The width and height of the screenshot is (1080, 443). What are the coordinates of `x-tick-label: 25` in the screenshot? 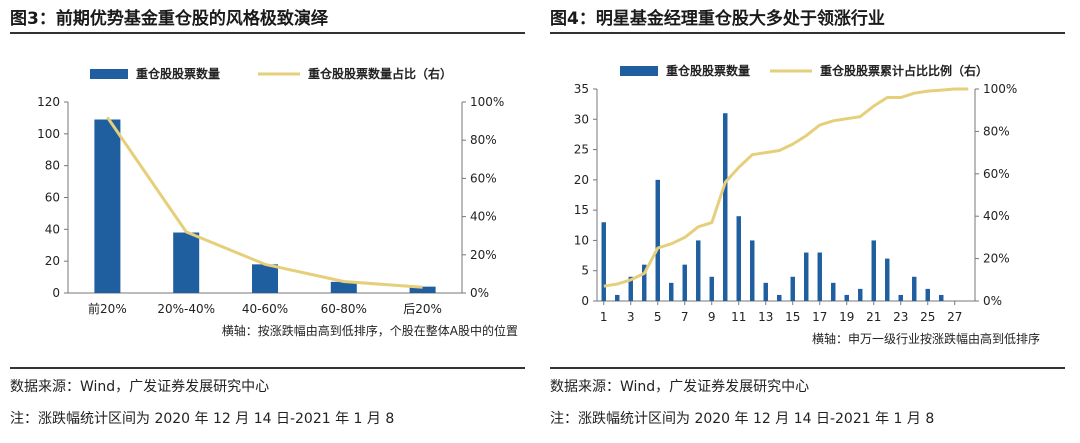 It's located at (927, 317).